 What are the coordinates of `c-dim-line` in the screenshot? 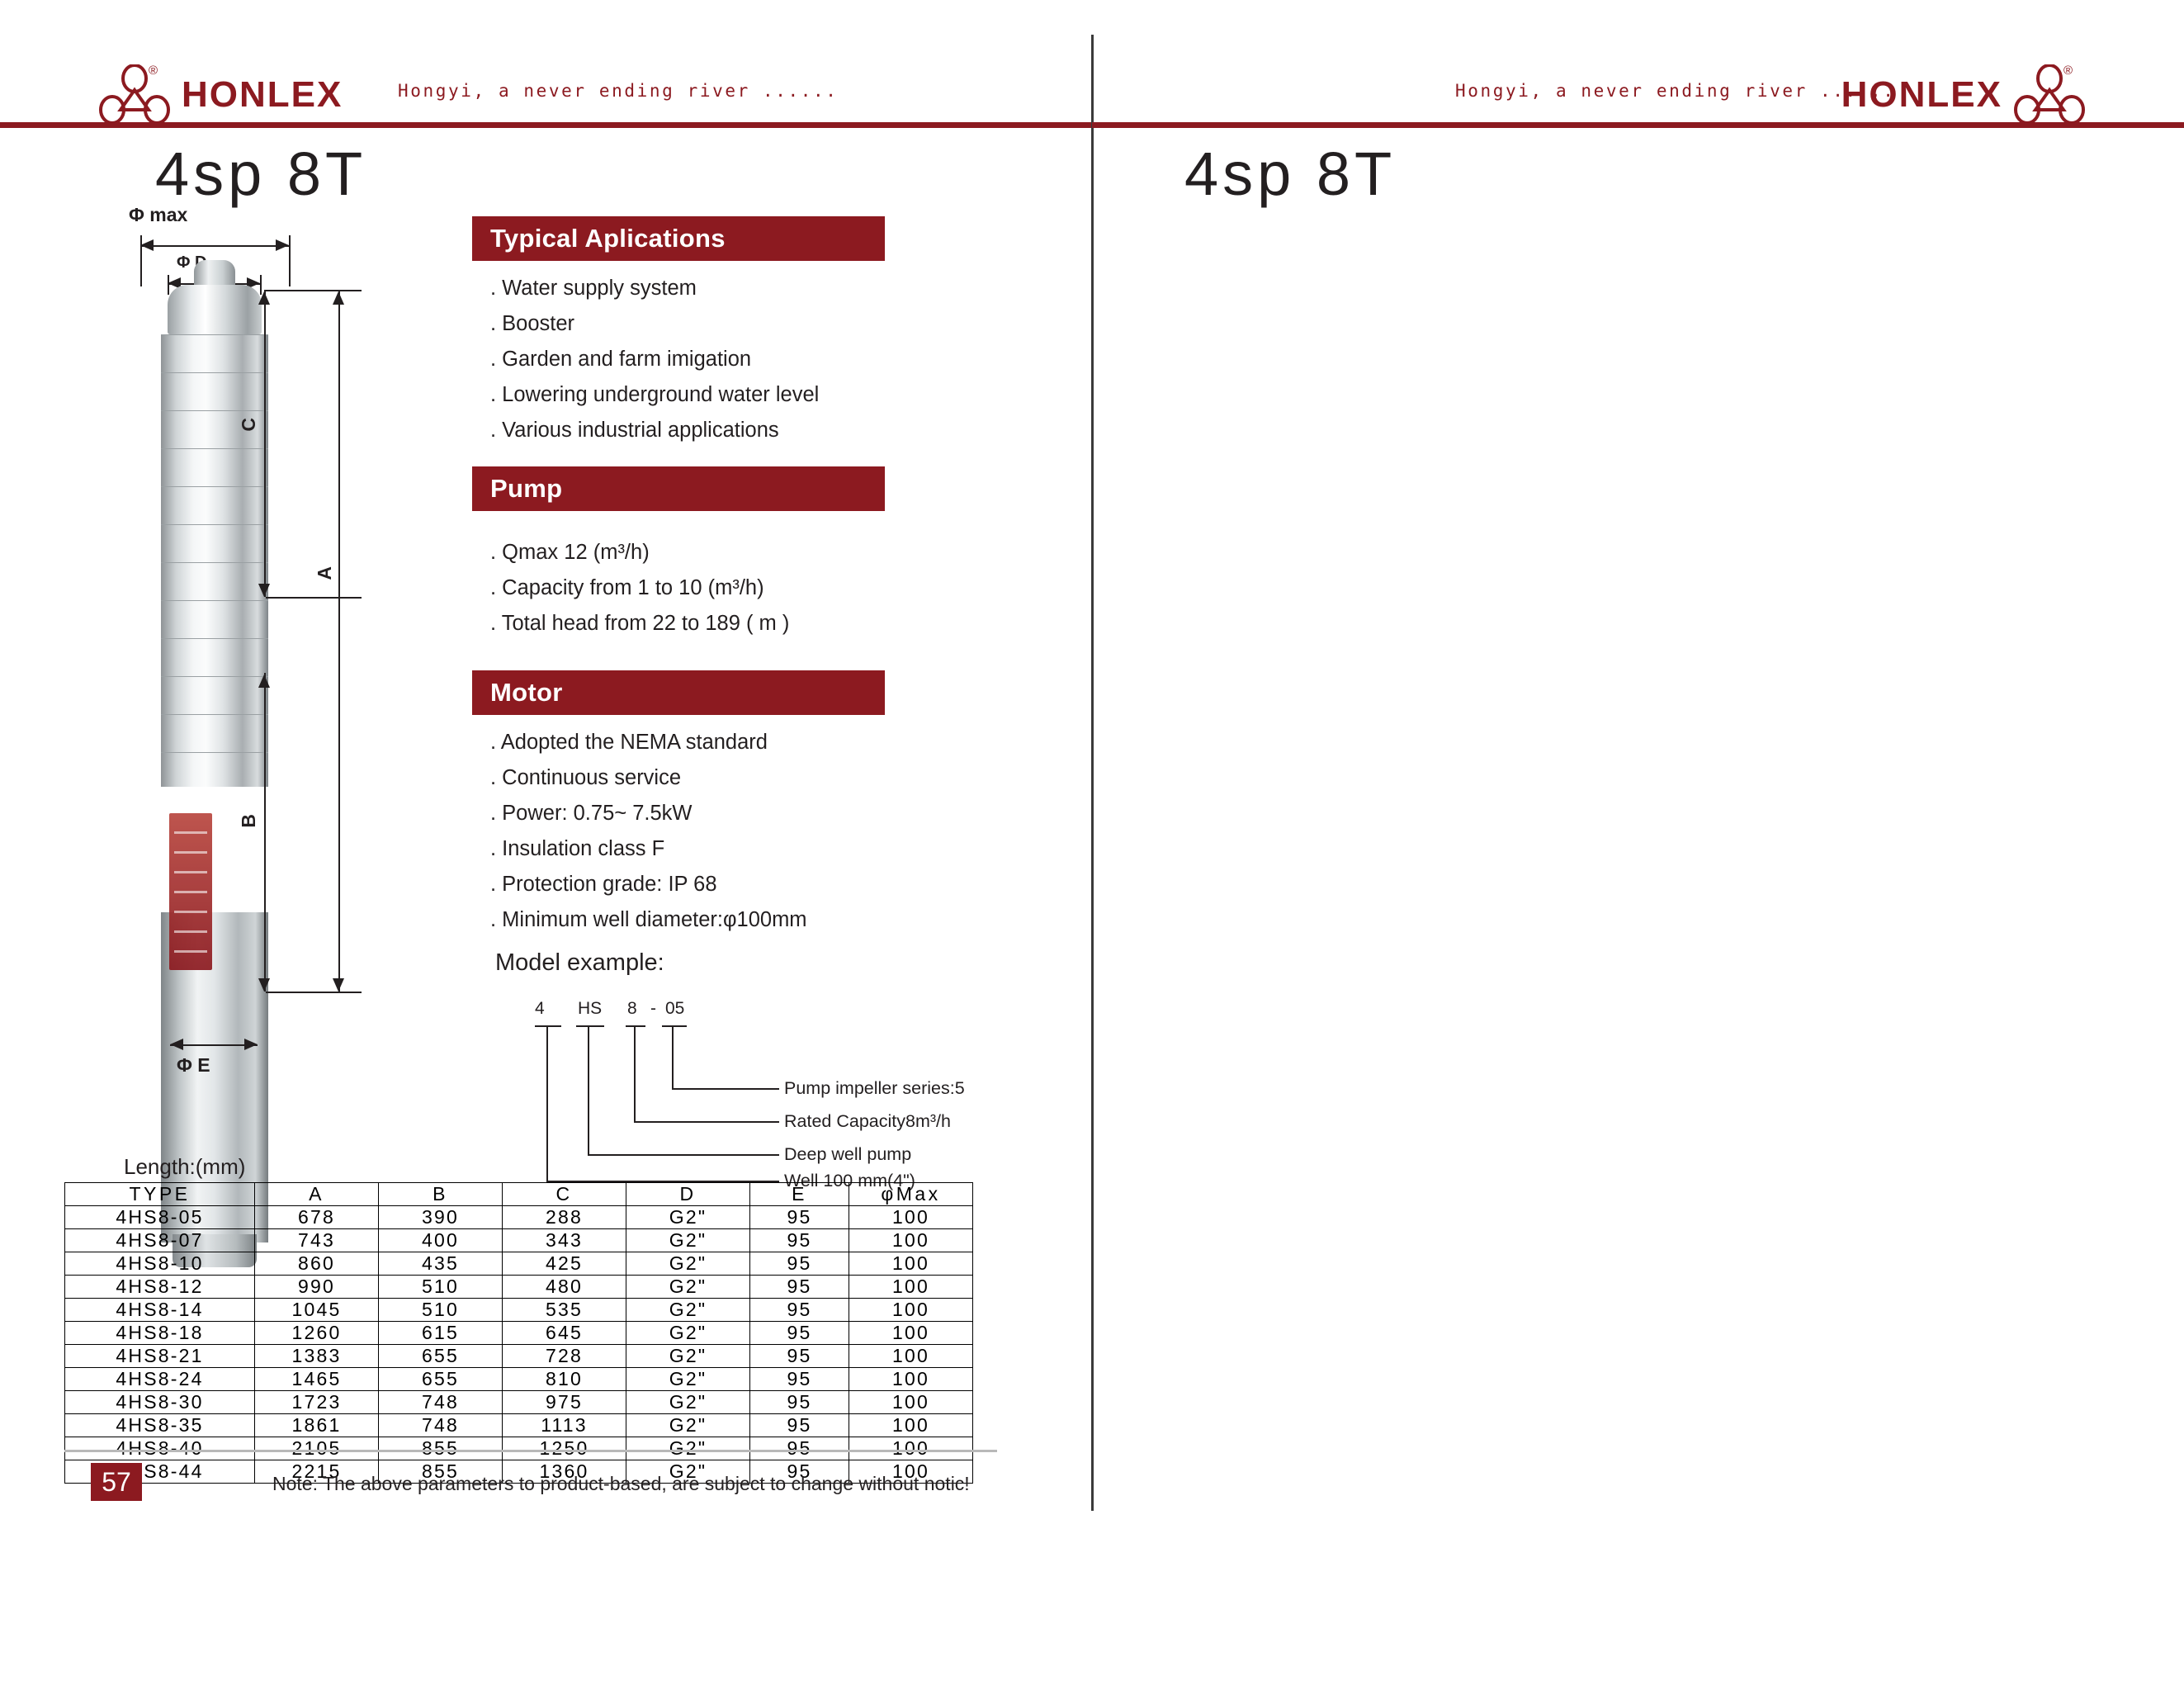 It's located at (265, 443).